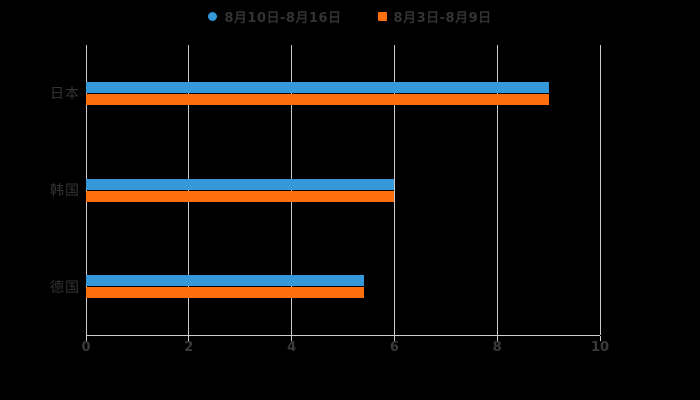 This screenshot has height=400, width=700. What do you see at coordinates (65, 94) in the screenshot?
I see `category-label: 日本` at bounding box center [65, 94].